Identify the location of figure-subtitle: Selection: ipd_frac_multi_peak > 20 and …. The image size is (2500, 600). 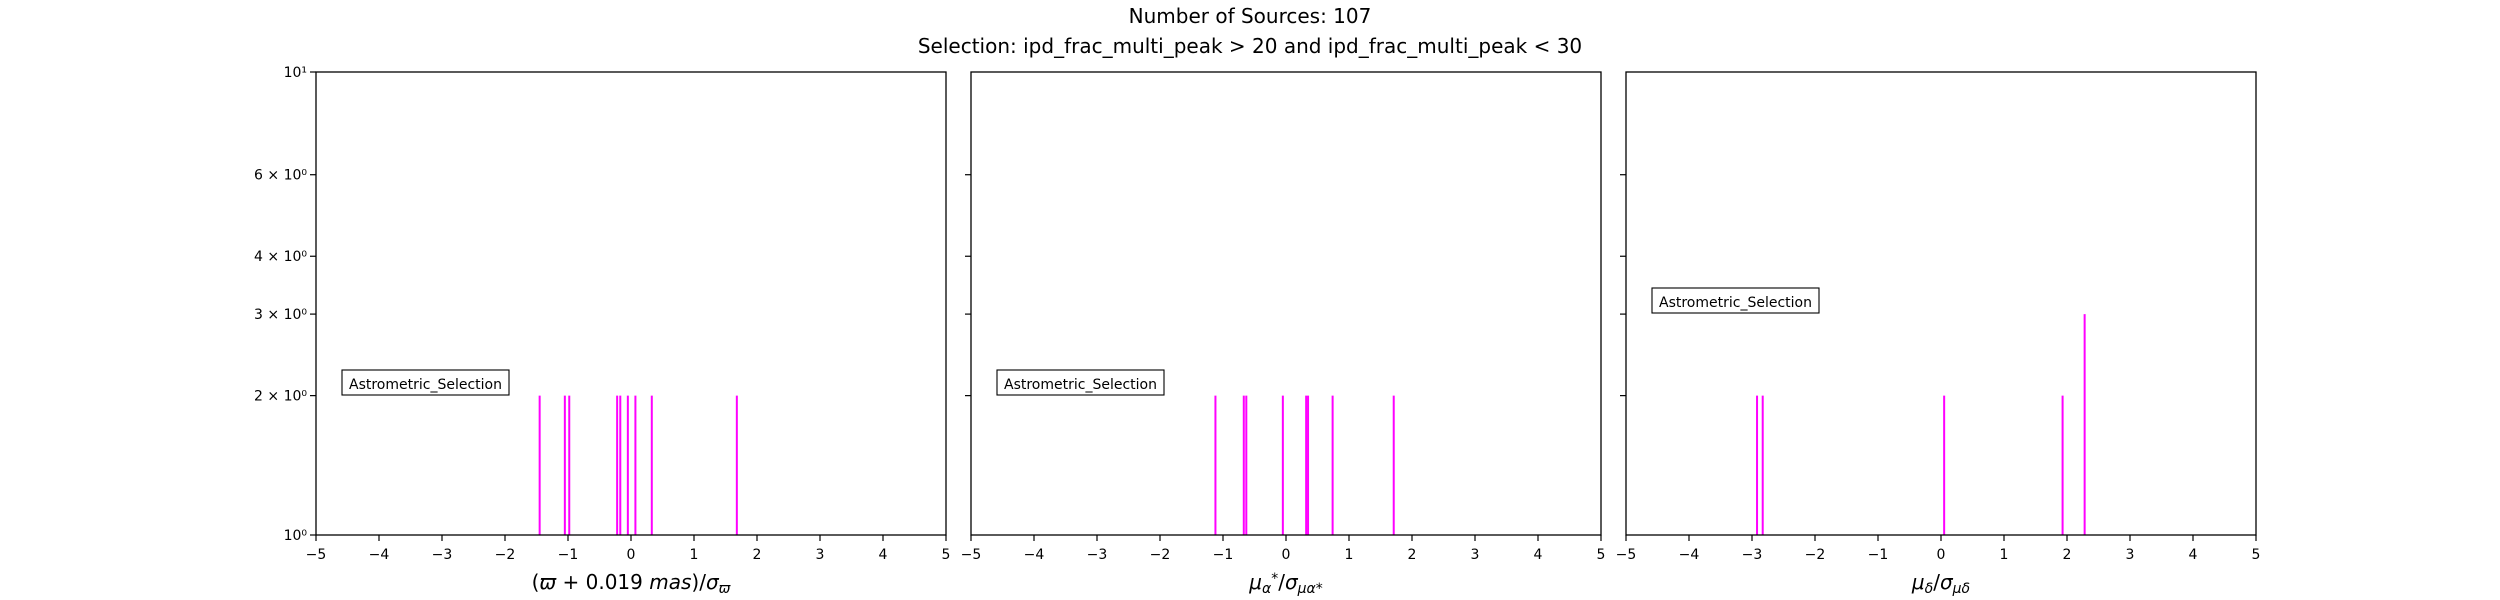
(1250, 46).